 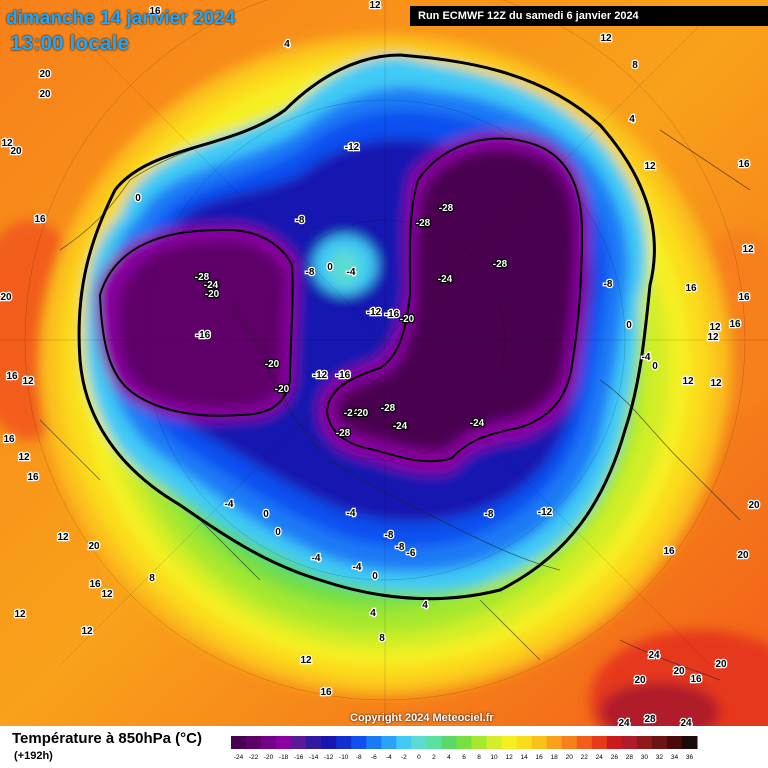 What do you see at coordinates (464, 757) in the screenshot?
I see `scale-tick-label: 6` at bounding box center [464, 757].